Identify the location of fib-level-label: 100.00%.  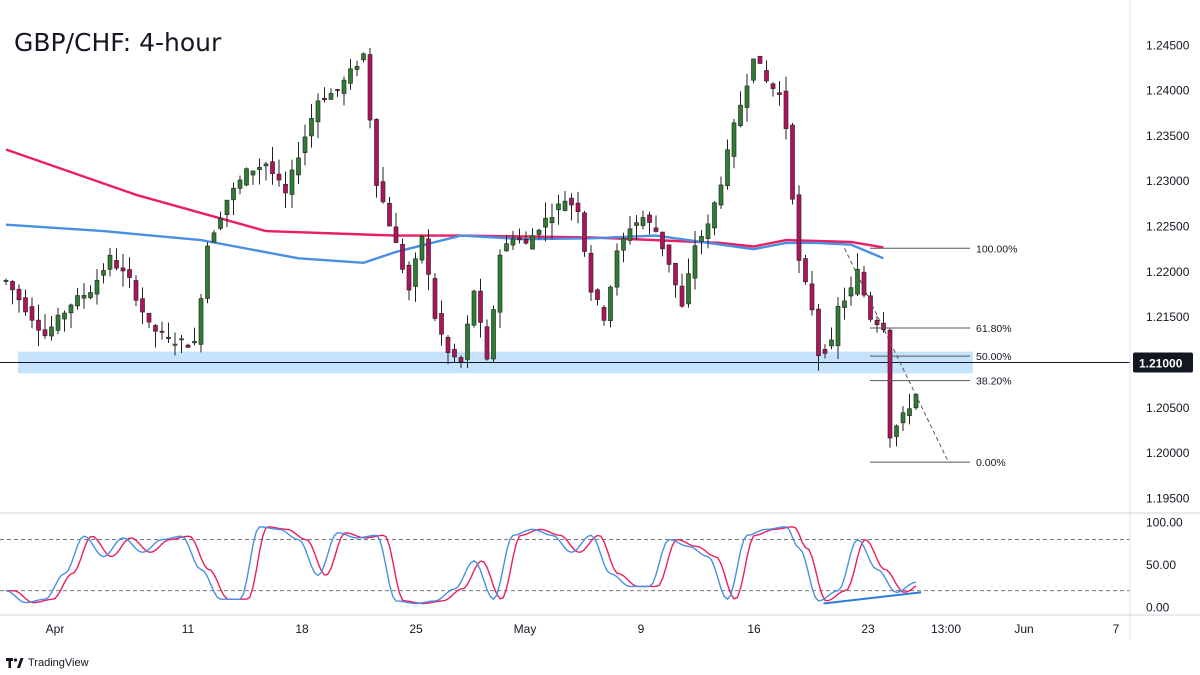
(996, 249).